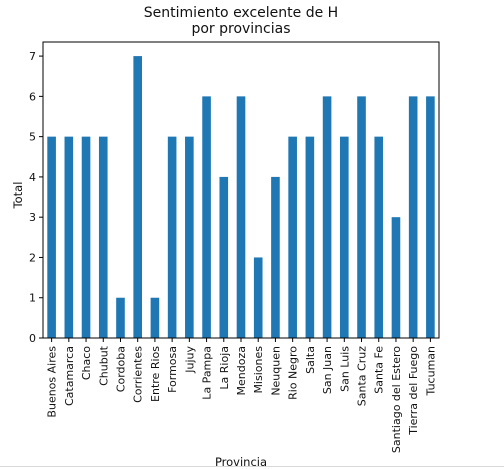 The height and width of the screenshot is (469, 504). Describe the element at coordinates (172, 369) in the screenshot. I see `x-tick-label: Formosa` at that location.